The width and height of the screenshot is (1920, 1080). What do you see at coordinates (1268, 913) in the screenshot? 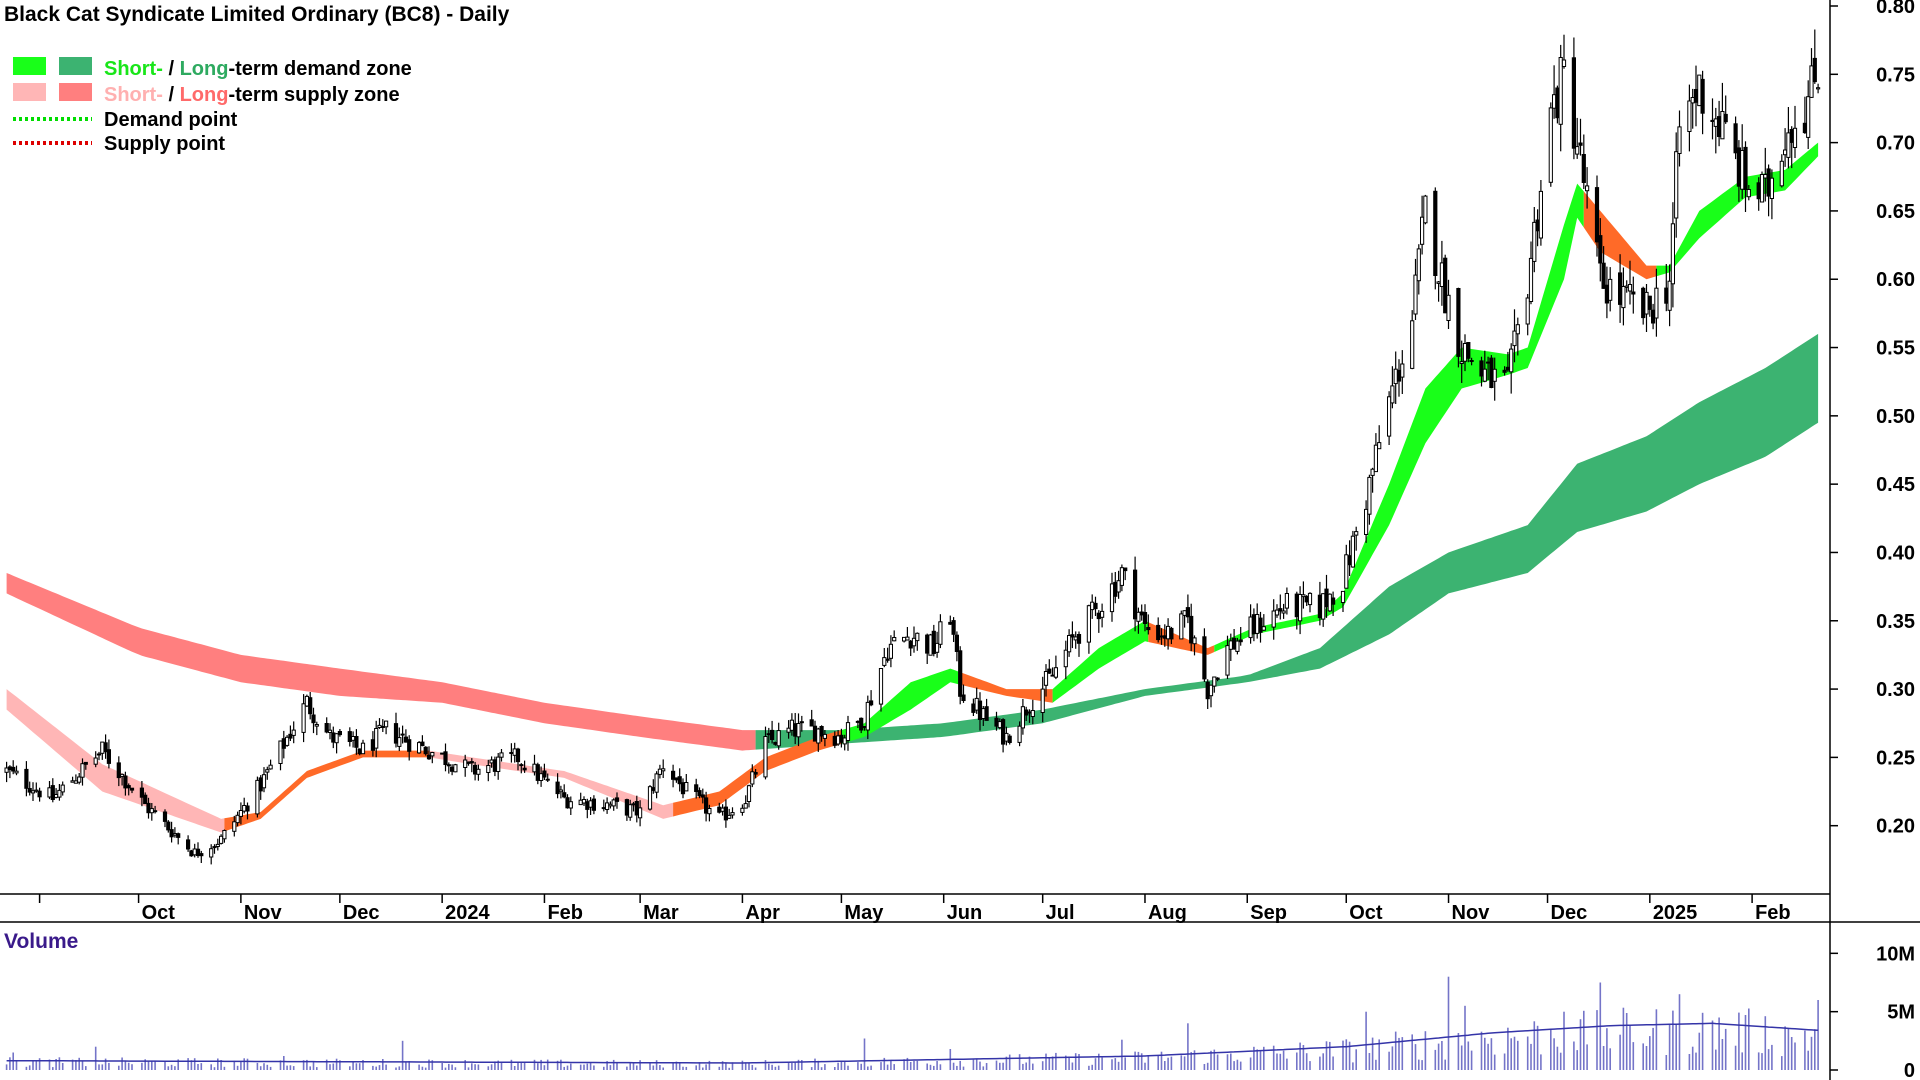
I see `time-tick-label: Sep` at bounding box center [1268, 913].